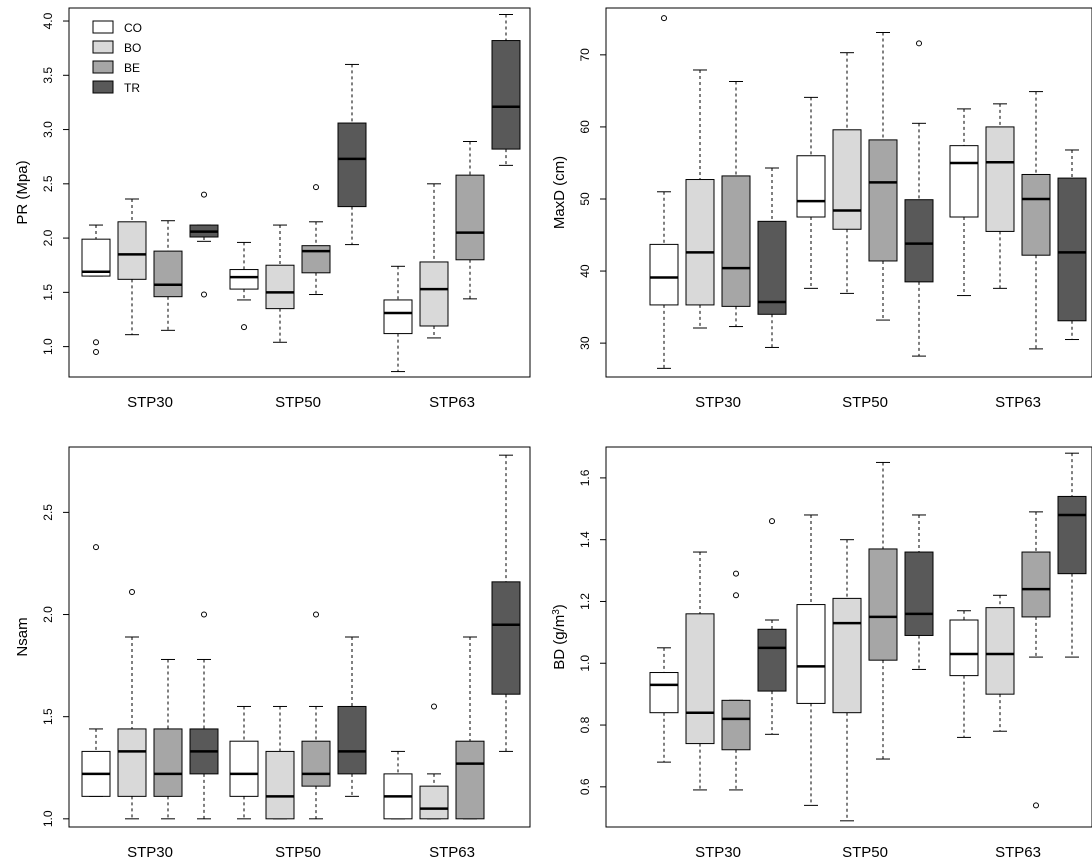  What do you see at coordinates (48, 20) in the screenshot?
I see `y-tick-label: 4.0` at bounding box center [48, 20].